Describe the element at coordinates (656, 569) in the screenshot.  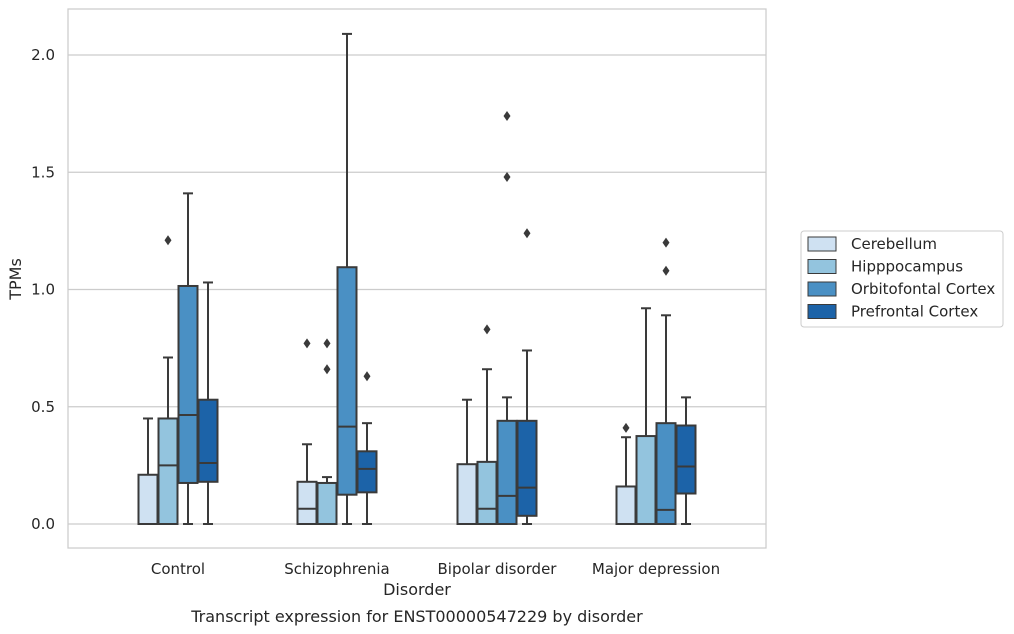
I see `x-tick-label: Major depression` at that location.